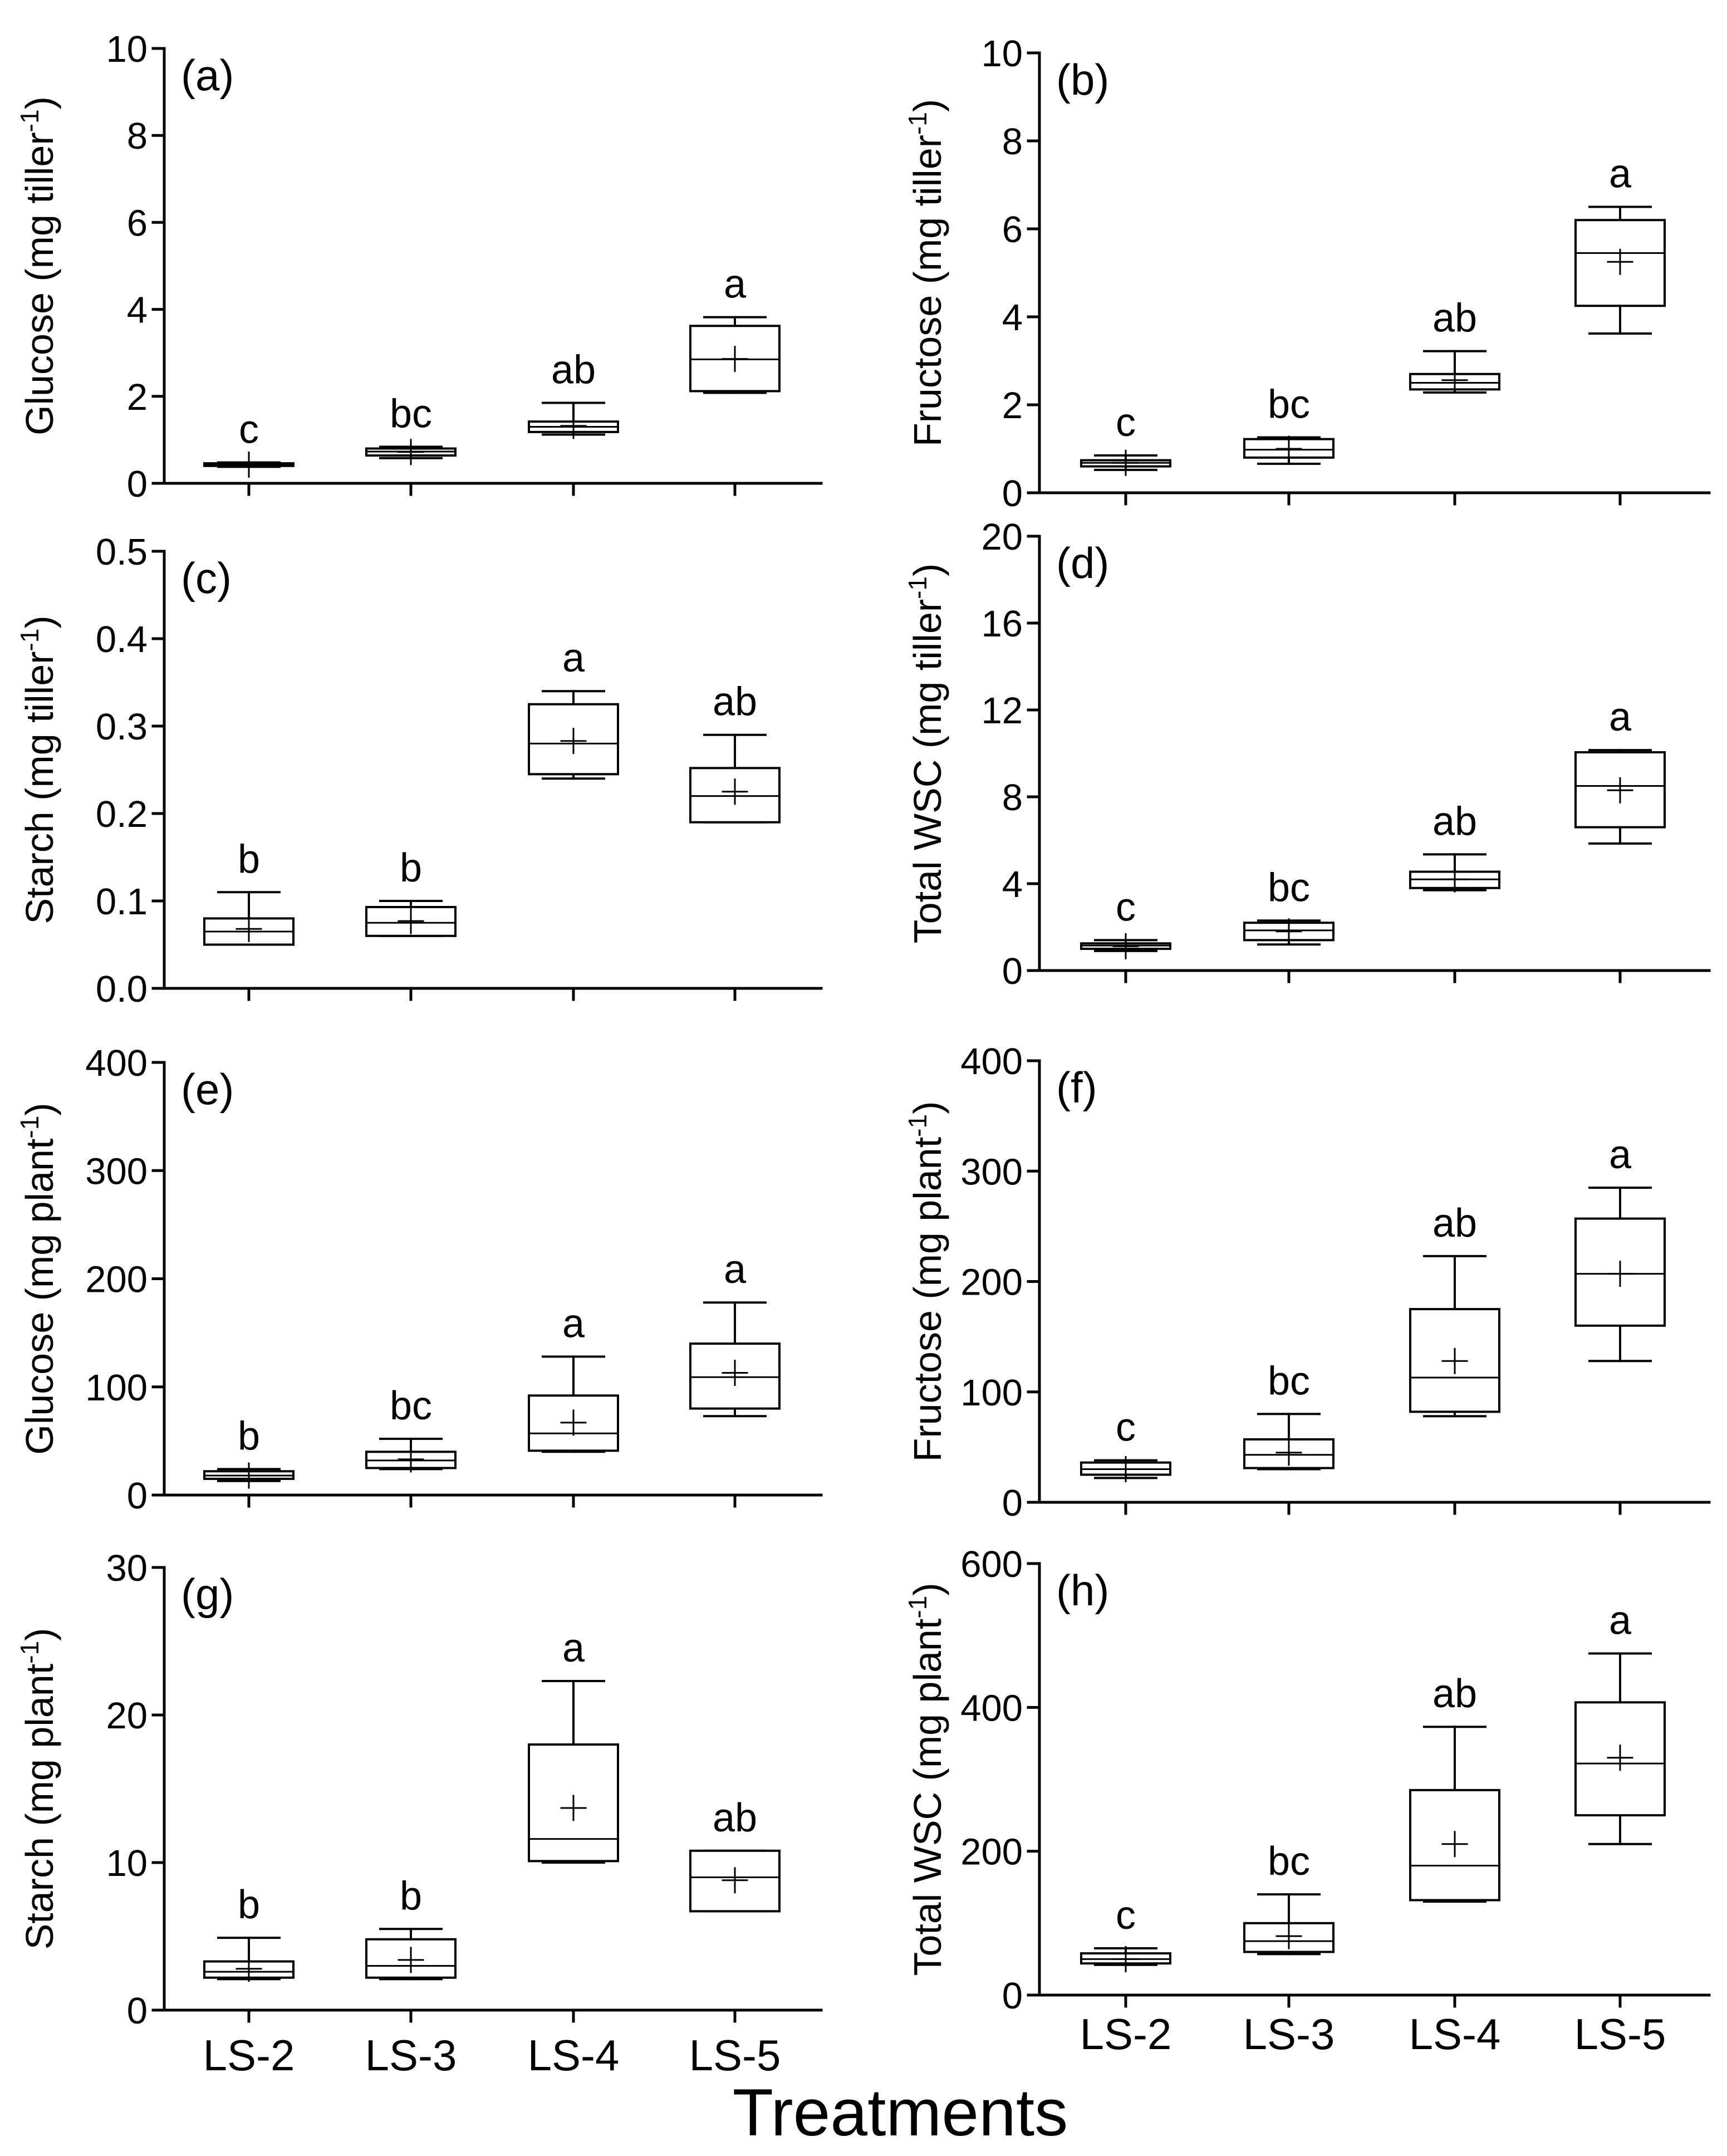 This screenshot has width=1727, height=2156. Describe the element at coordinates (419, 266) in the screenshot. I see `panel-a: 0 2 4 6 8 10 Glucose (mg tiller-1) (a) c bc ab a` at that location.